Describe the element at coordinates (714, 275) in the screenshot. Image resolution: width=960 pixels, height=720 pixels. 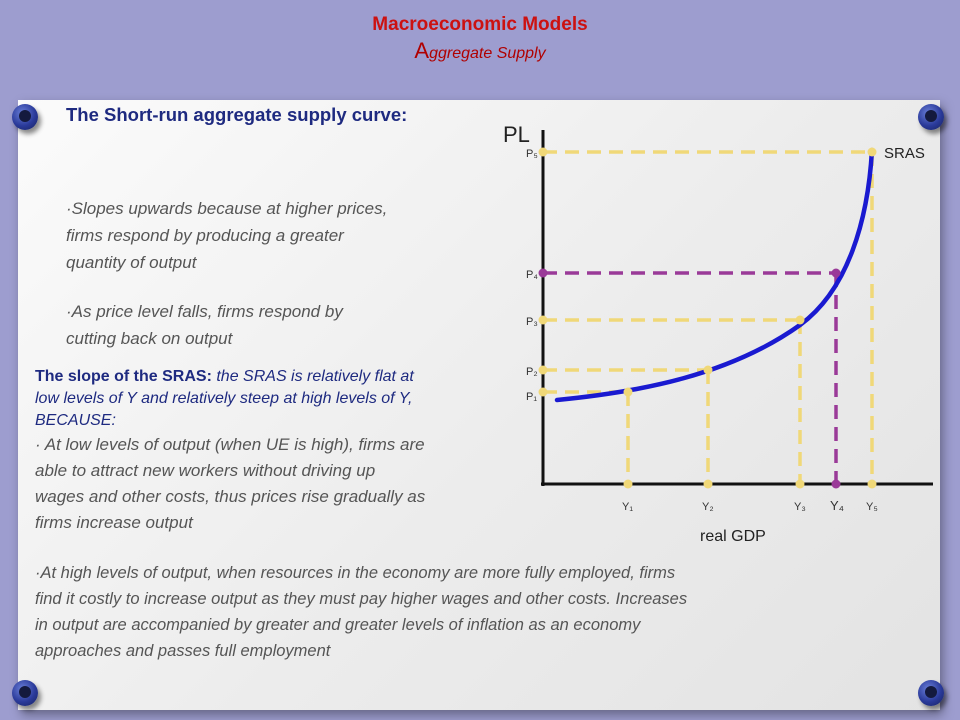
I see `sras-curve` at that location.